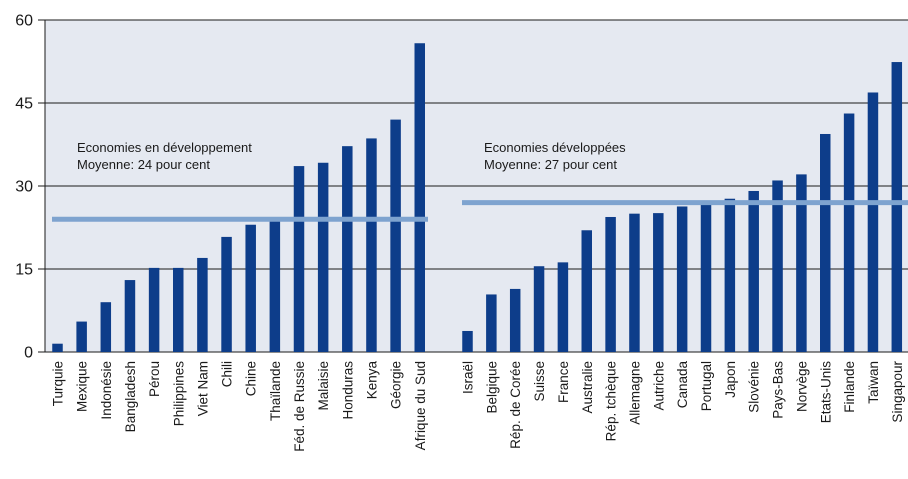  I want to click on category-label: Bangladesh, so click(130, 396).